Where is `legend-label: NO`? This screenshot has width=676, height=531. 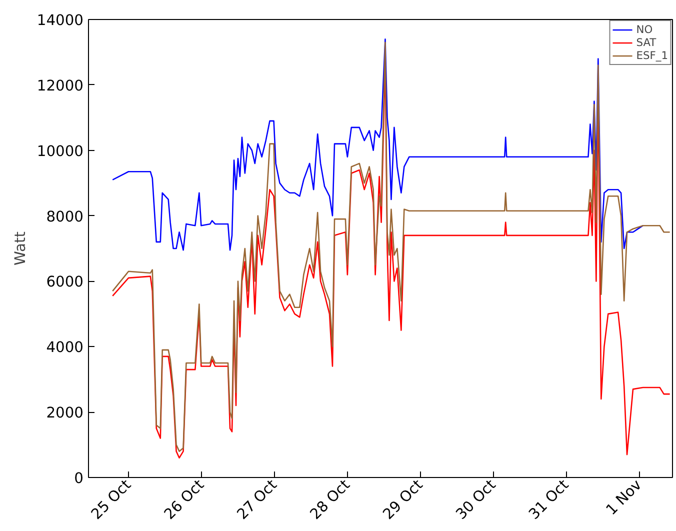
legend-label: NO is located at coordinates (645, 29).